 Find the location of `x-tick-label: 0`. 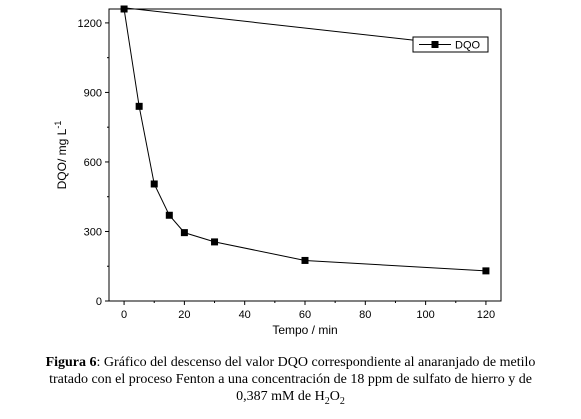

x-tick-label: 0 is located at coordinates (124, 315).